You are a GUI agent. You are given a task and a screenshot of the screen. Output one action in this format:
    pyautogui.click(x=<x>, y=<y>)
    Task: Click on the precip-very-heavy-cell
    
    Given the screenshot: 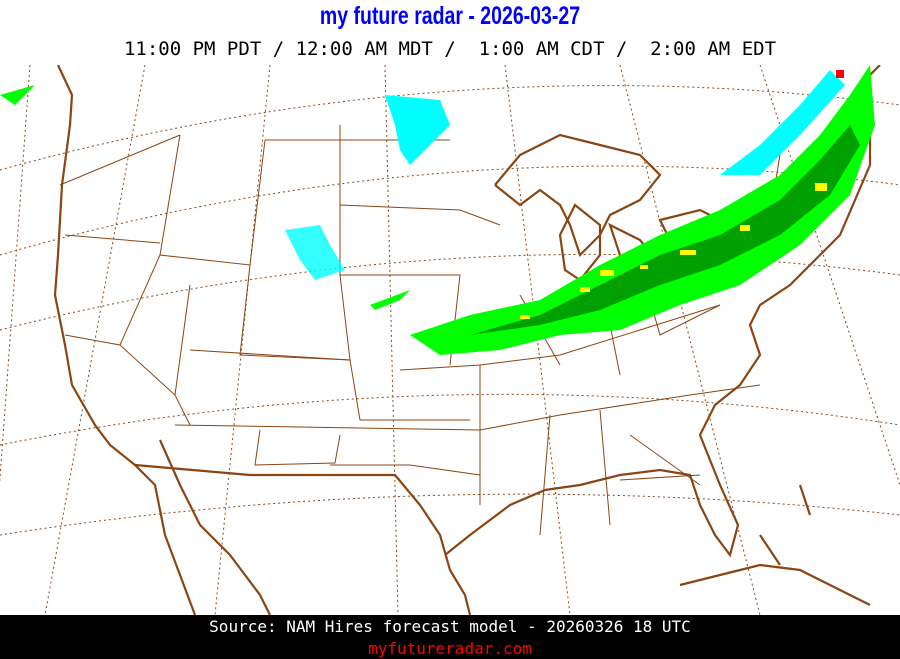 What is the action you would take?
    pyautogui.click(x=840, y=74)
    